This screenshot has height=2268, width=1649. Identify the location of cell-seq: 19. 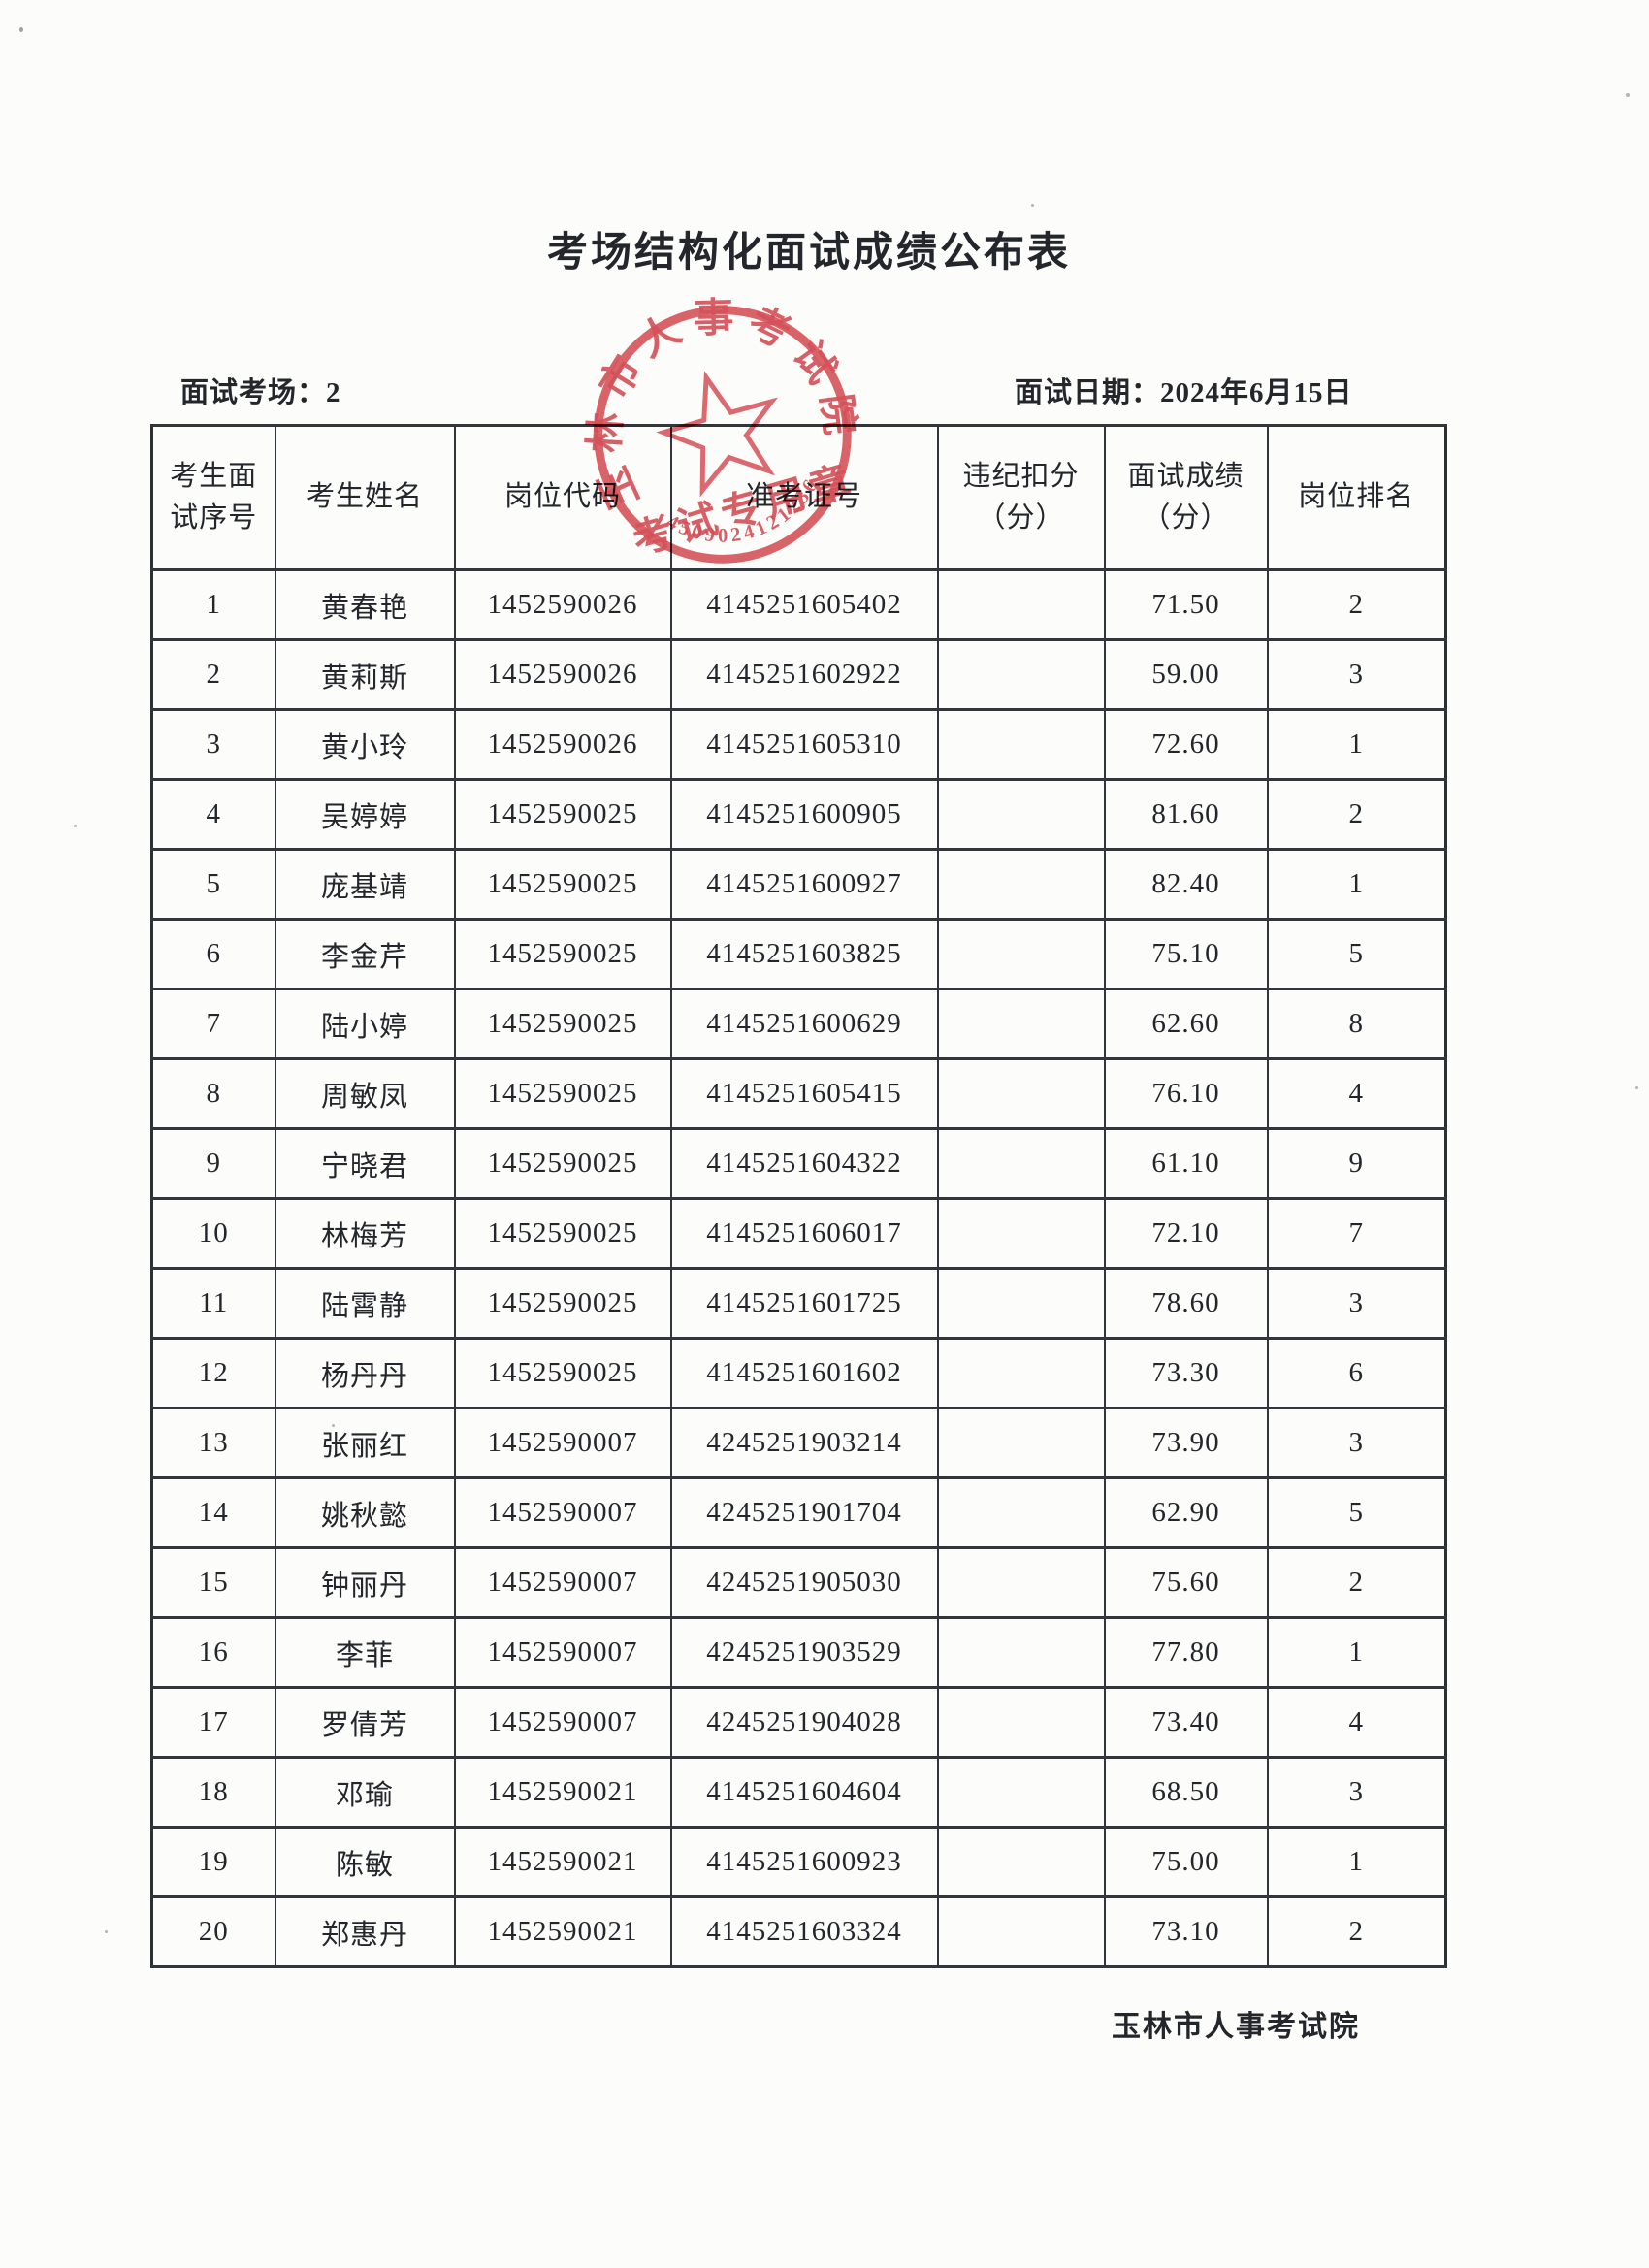
(213, 1862).